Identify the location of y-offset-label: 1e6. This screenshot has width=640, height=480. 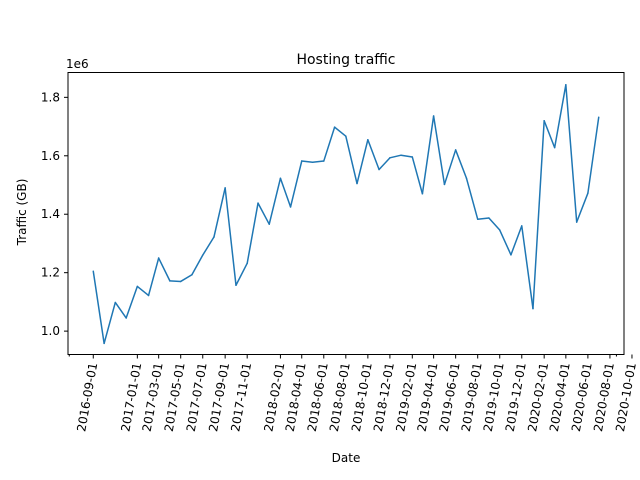
(77, 64).